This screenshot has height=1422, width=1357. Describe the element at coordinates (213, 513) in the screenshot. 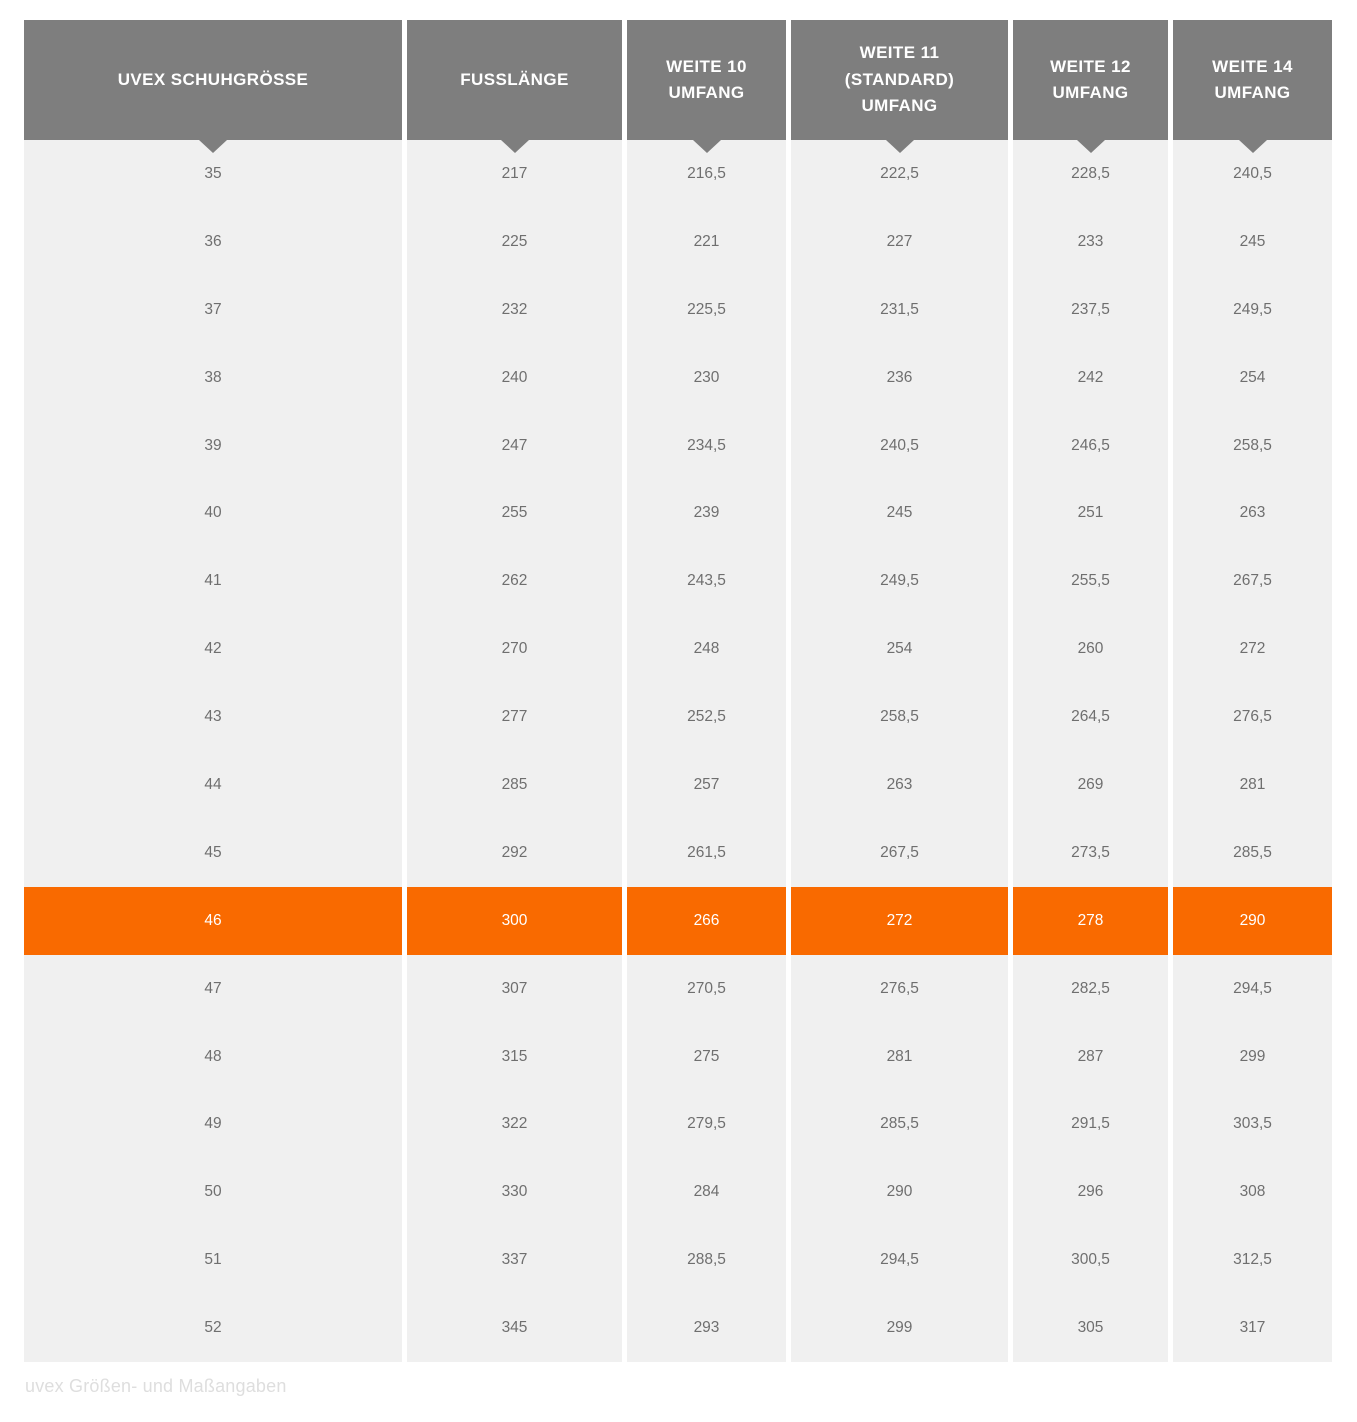

I see `table-cell: 40` at that location.